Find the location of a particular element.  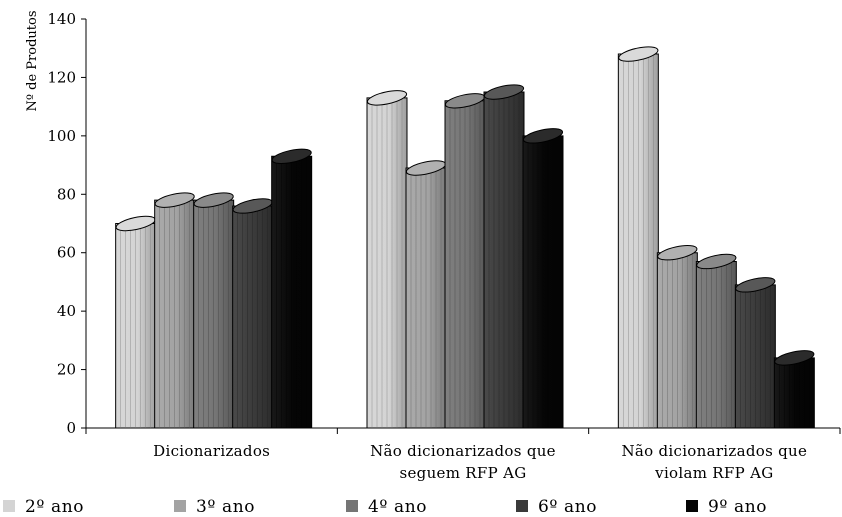

legend-label: 9º ano is located at coordinates (737, 507).